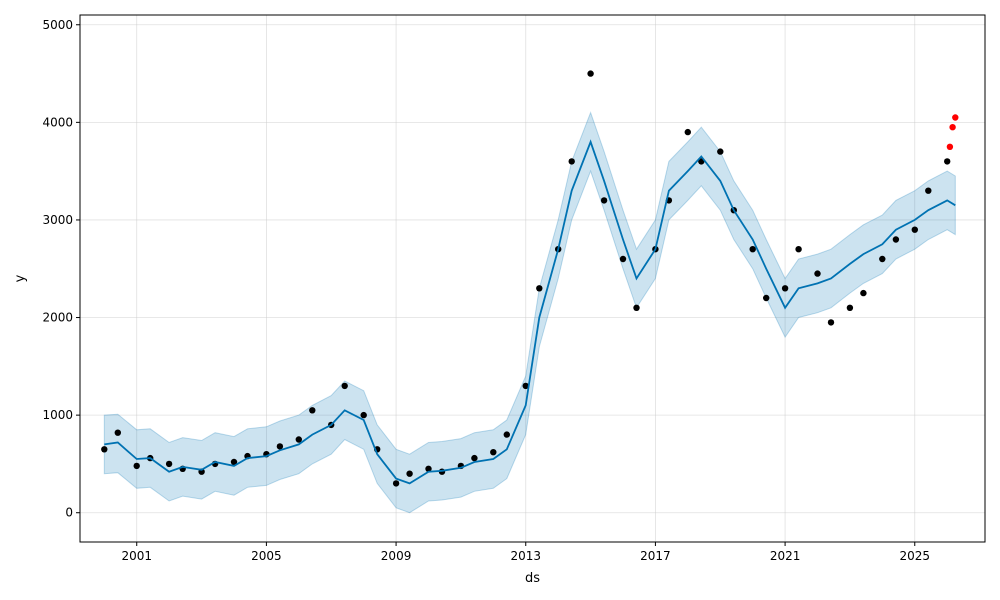  What do you see at coordinates (57, 415) in the screenshot?
I see `y-tick-label: 1000` at bounding box center [57, 415].